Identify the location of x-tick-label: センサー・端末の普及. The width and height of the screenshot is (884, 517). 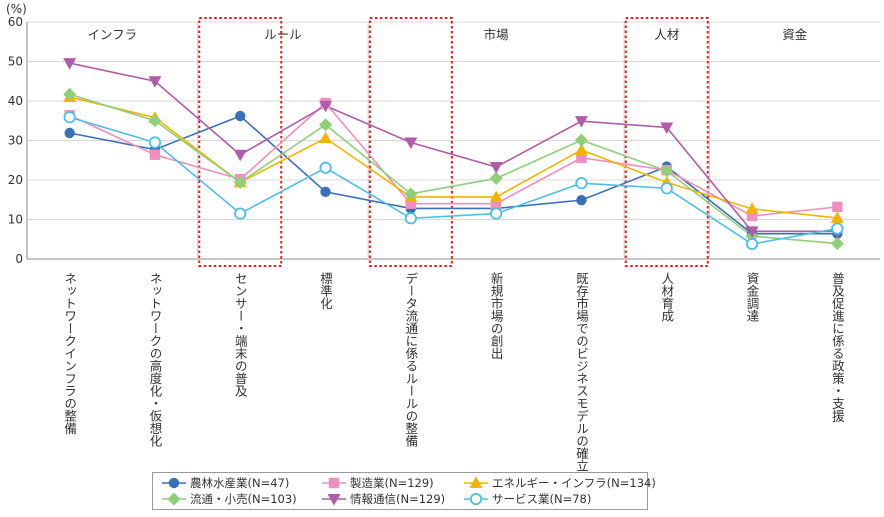
(240, 334).